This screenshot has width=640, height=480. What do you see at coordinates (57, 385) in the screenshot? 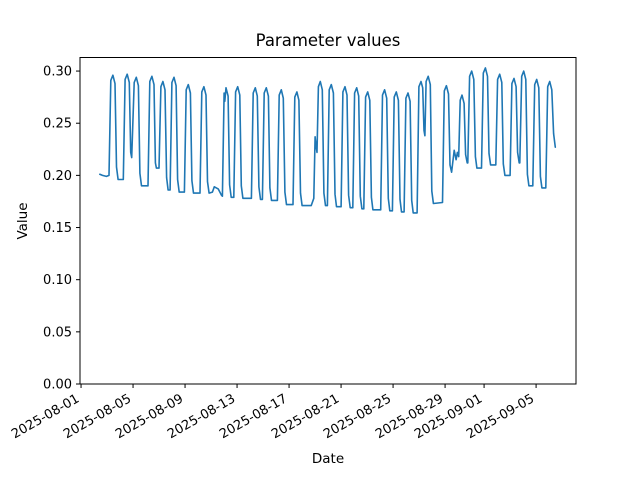
I see `y-tick-label: 0.00` at bounding box center [57, 385].